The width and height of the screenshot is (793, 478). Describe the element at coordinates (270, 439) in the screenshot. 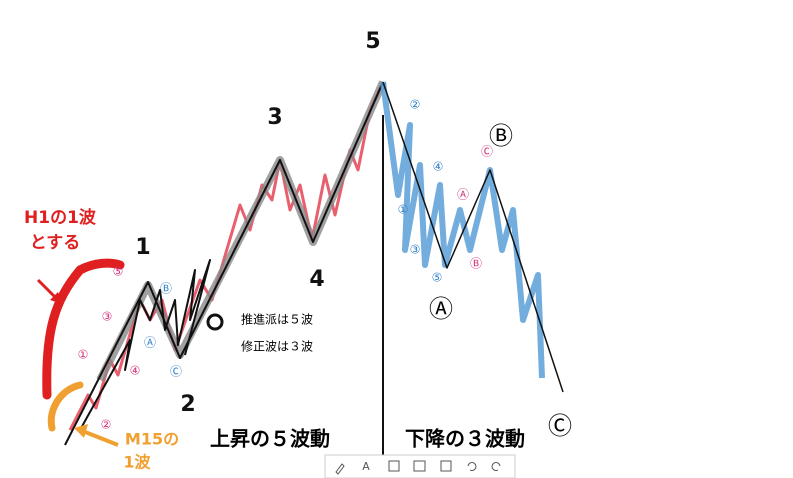

I see `section-title: 上昇の５波動` at that location.